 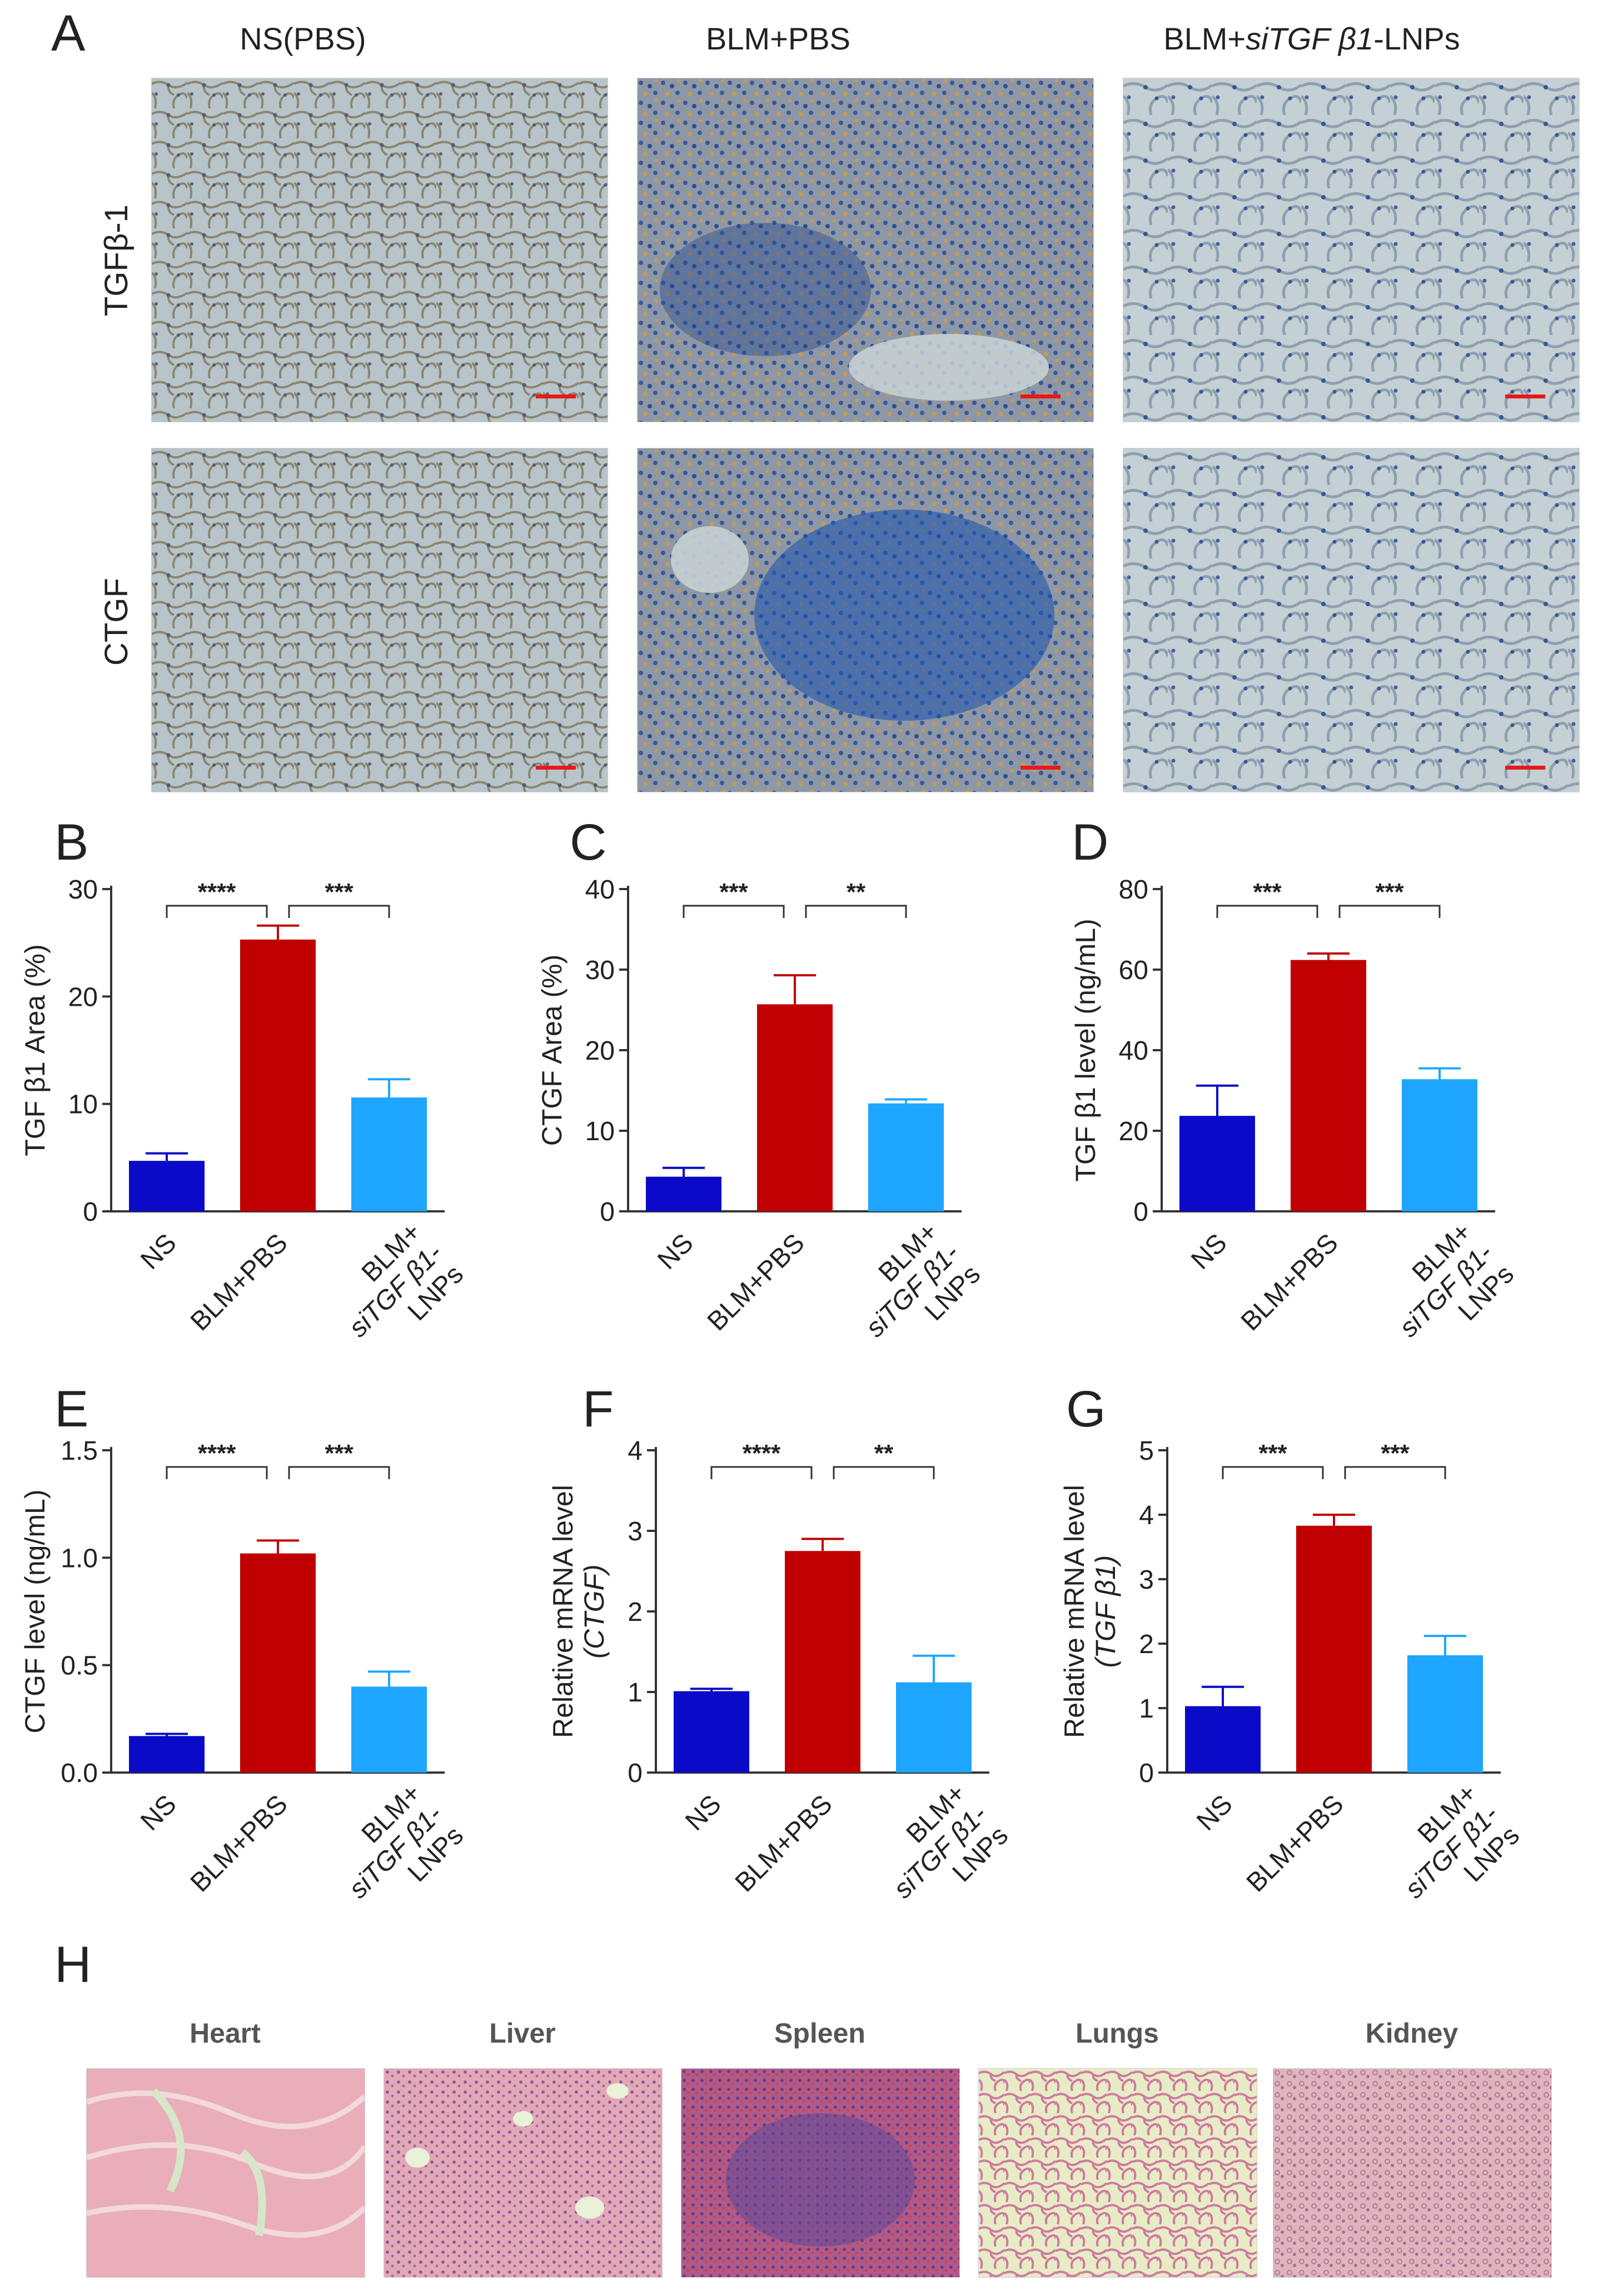 What do you see at coordinates (1413, 2173) in the screenshot?
I see `he-image-kidney` at bounding box center [1413, 2173].